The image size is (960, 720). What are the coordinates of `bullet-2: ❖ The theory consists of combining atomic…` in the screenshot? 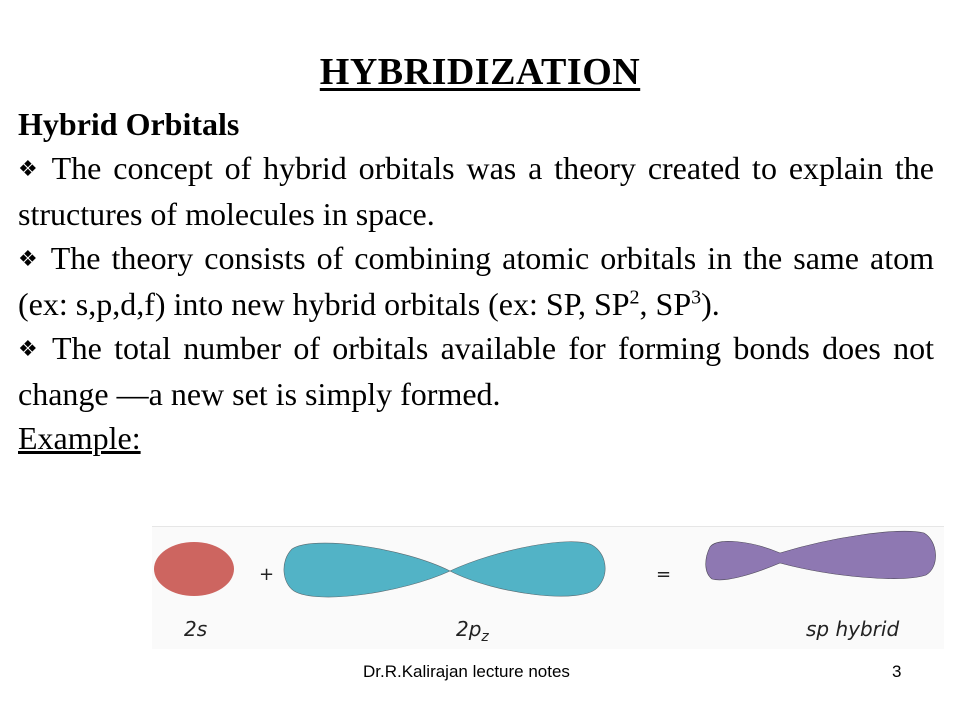 It's located at (476, 281).